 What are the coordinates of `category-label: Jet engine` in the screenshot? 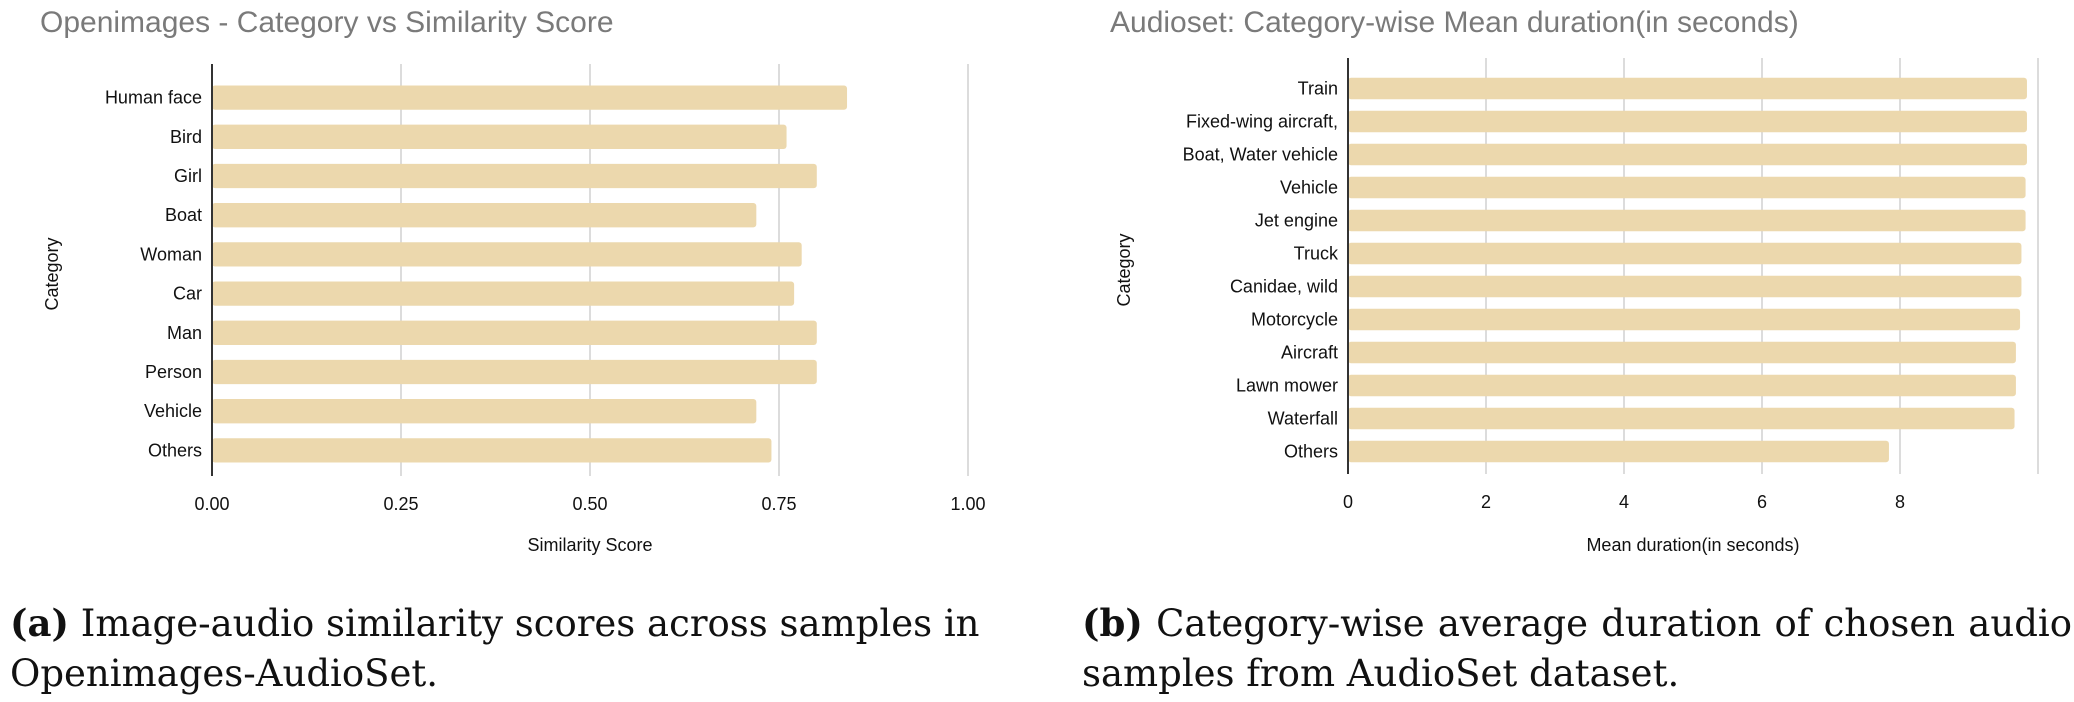 It's located at (1296, 221).